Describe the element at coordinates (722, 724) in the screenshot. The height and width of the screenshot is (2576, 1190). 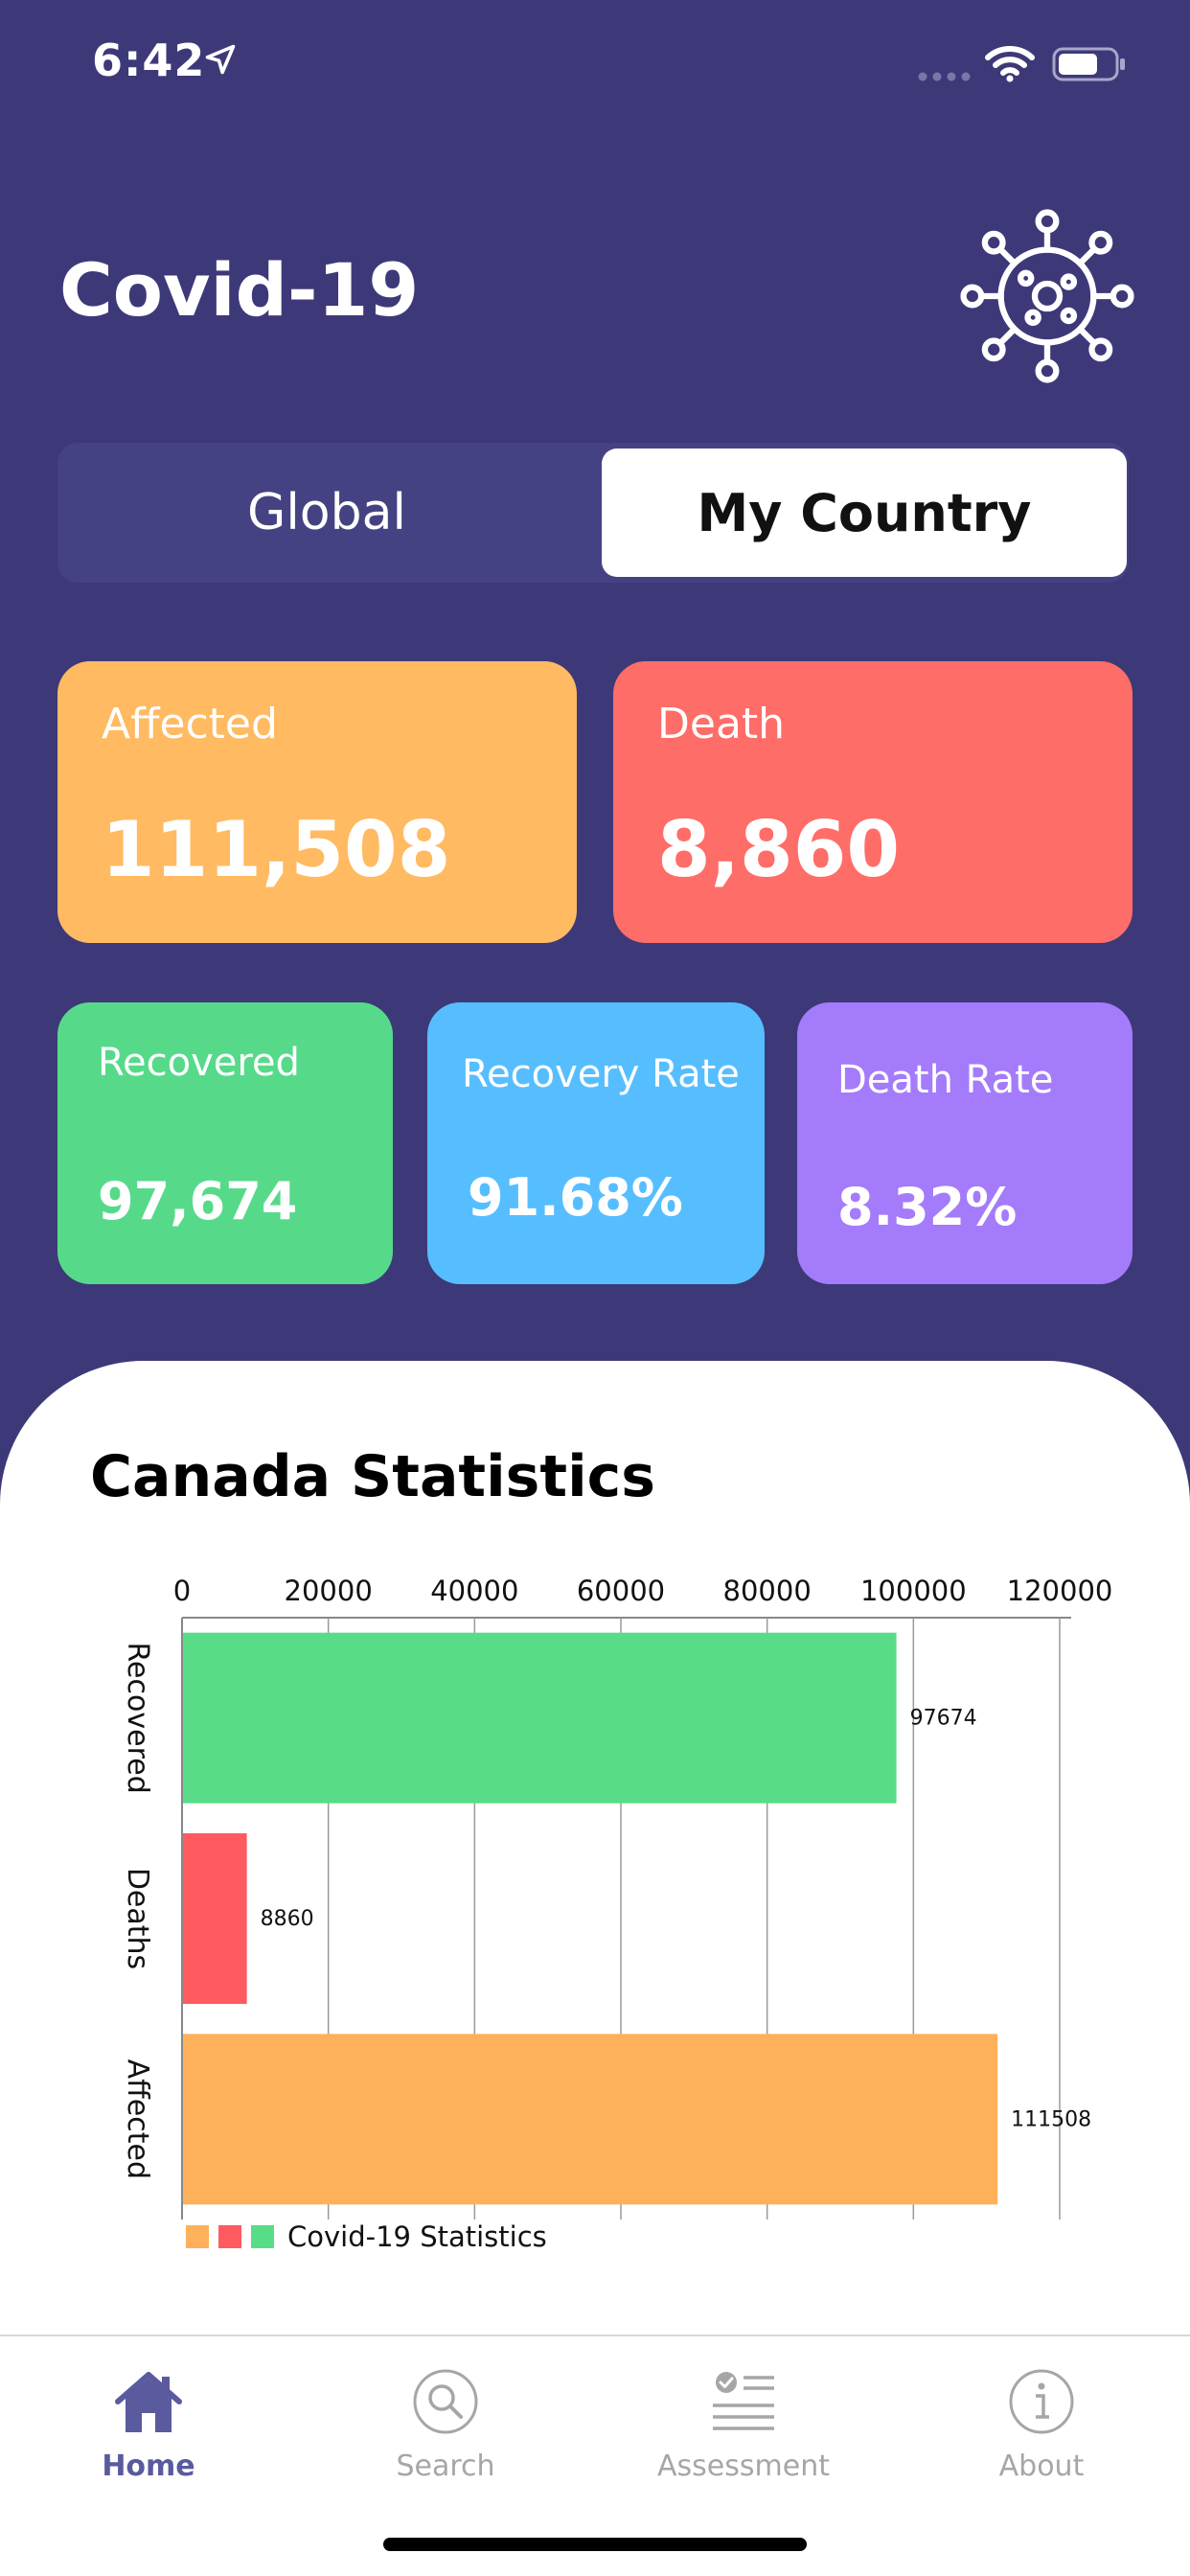
I see `death-label: Death` at that location.